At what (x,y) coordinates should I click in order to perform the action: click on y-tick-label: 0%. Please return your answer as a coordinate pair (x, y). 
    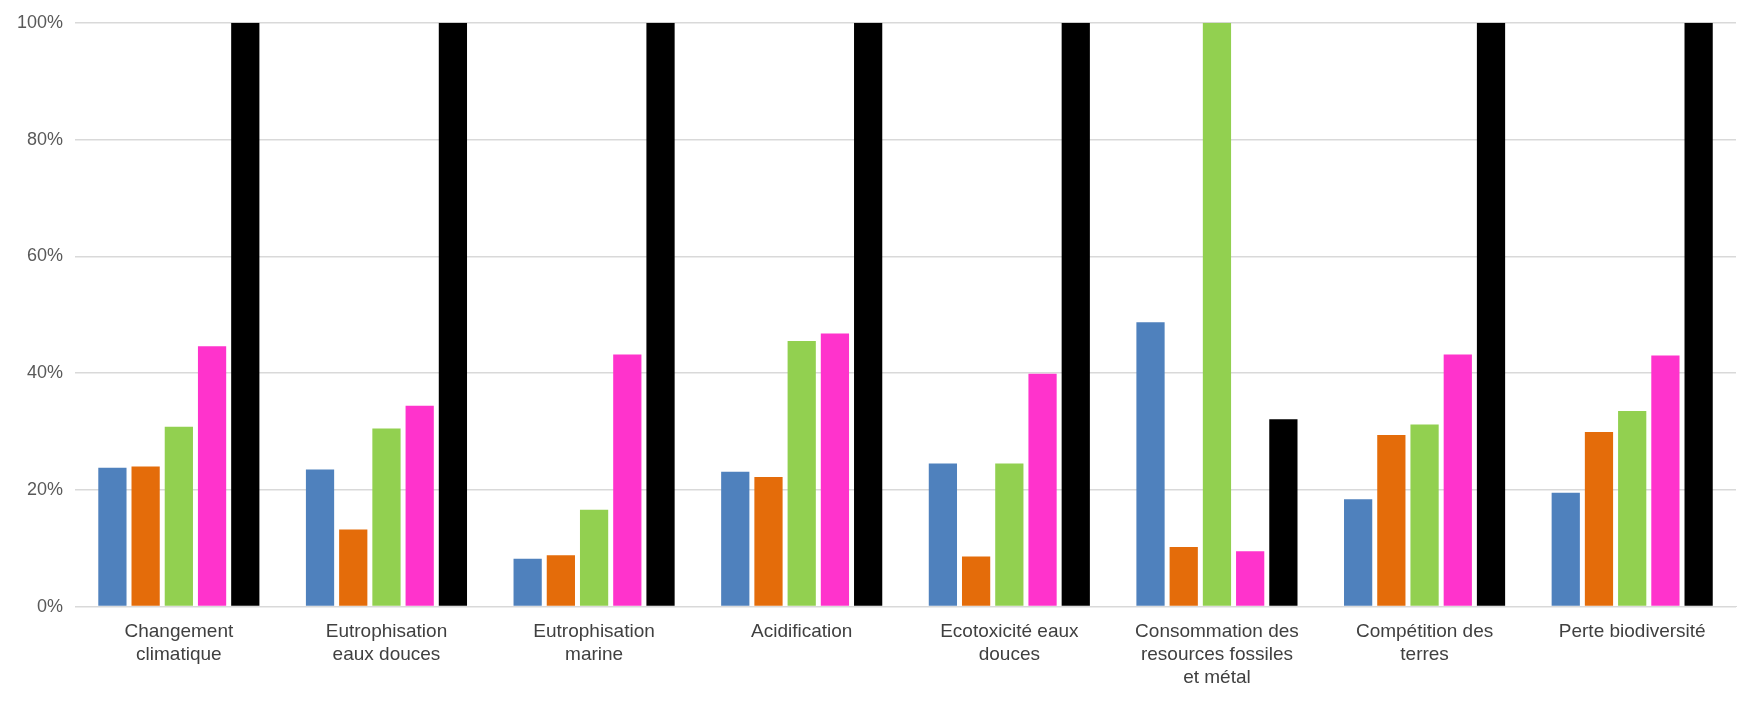
    Looking at the image, I should click on (50, 605).